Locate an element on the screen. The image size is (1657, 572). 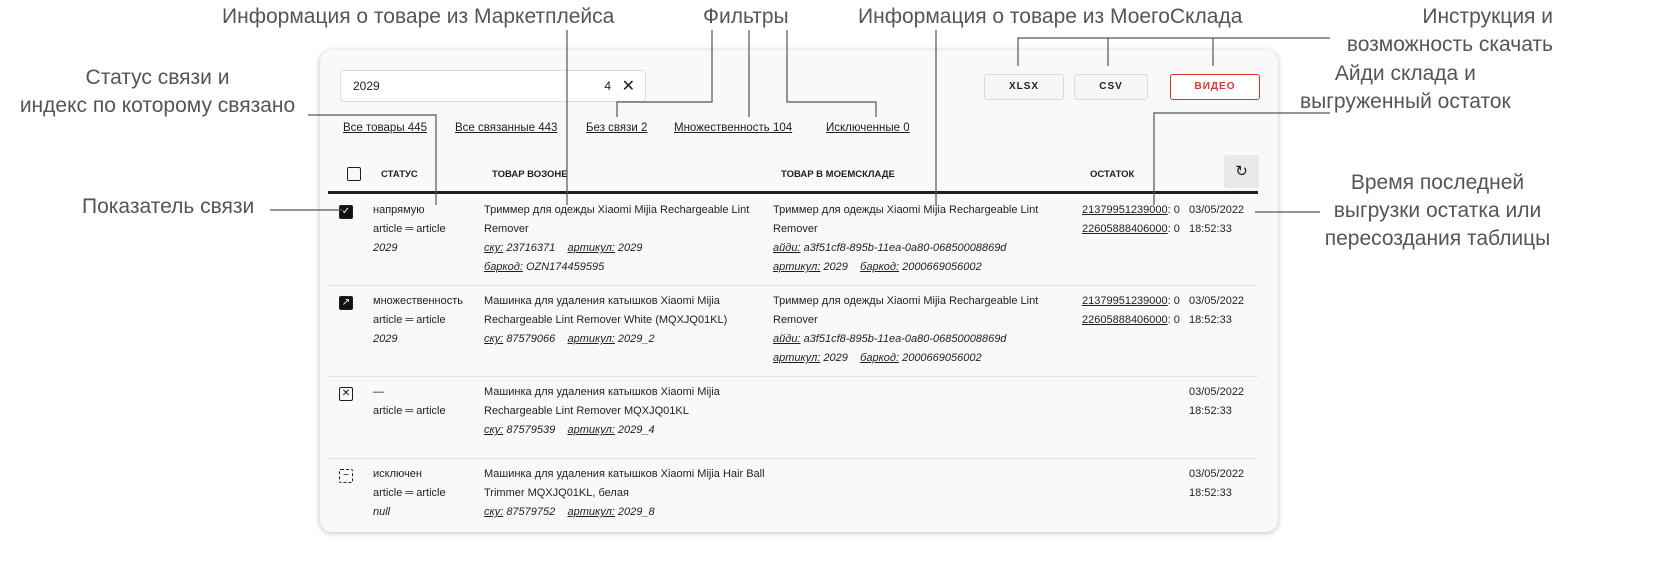
indicator-cell: − is located at coordinates (350, 498).